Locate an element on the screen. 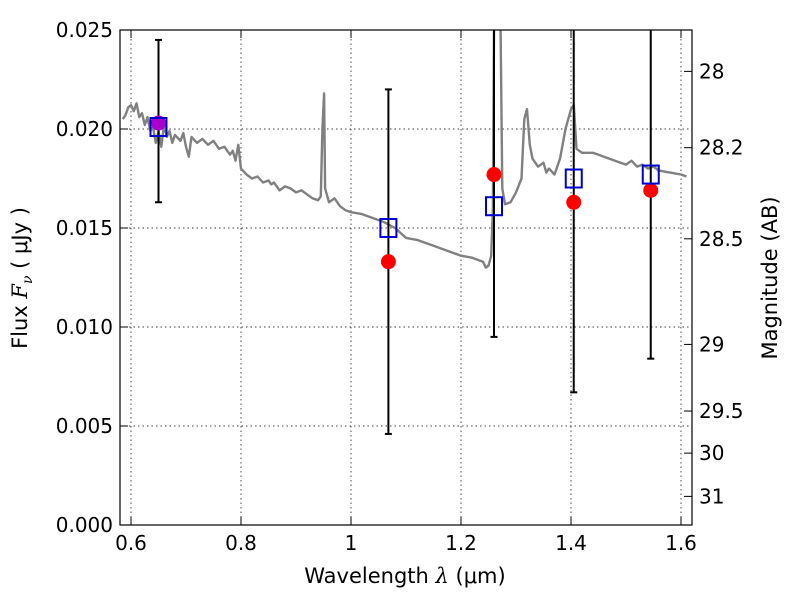 Image resolution: width=800 pixels, height=600 pixels. x-tick-label: 1.2 is located at coordinates (461, 543).